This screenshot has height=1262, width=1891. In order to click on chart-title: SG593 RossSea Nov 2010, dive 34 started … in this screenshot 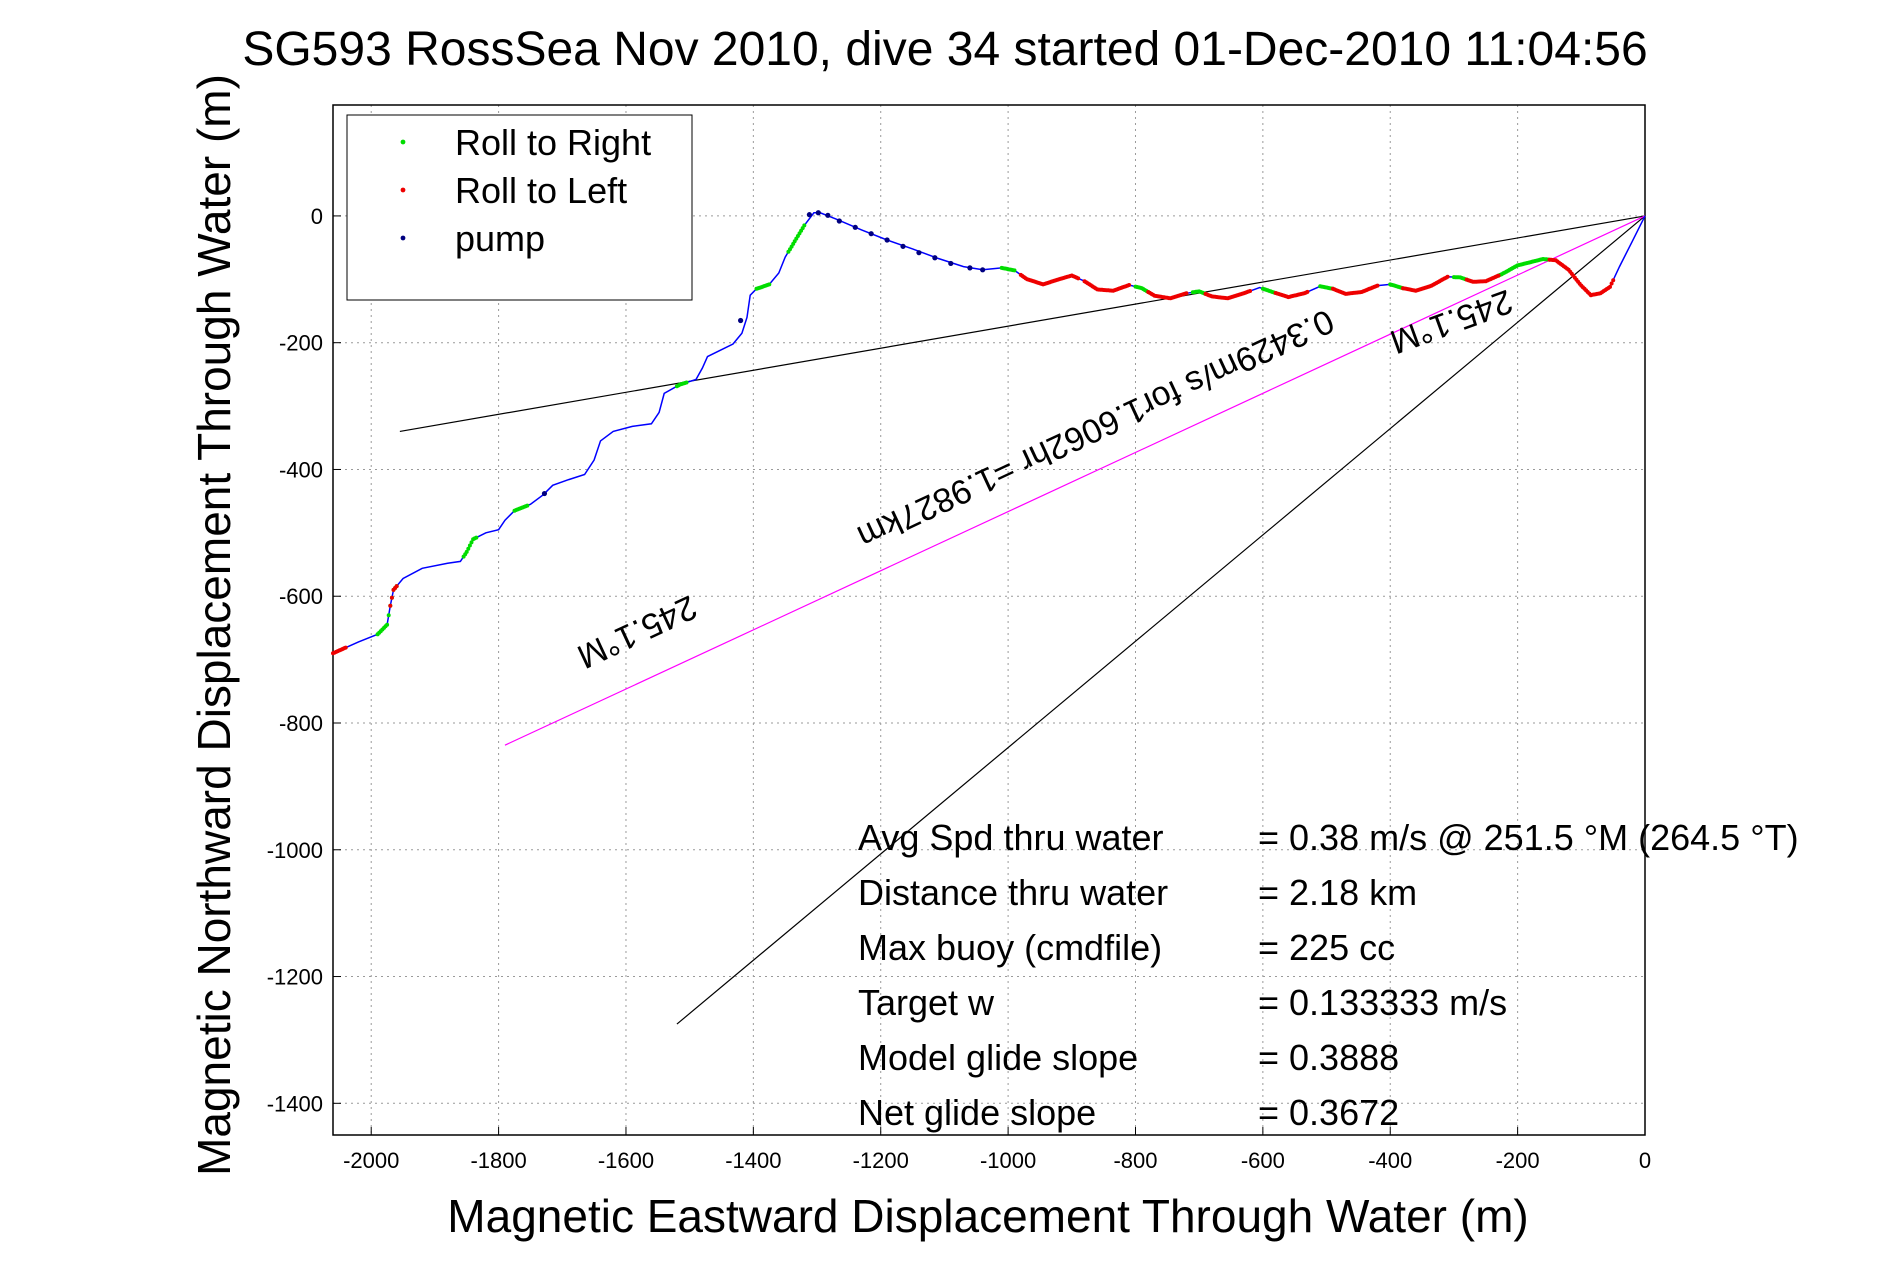, I will do `click(944, 49)`.